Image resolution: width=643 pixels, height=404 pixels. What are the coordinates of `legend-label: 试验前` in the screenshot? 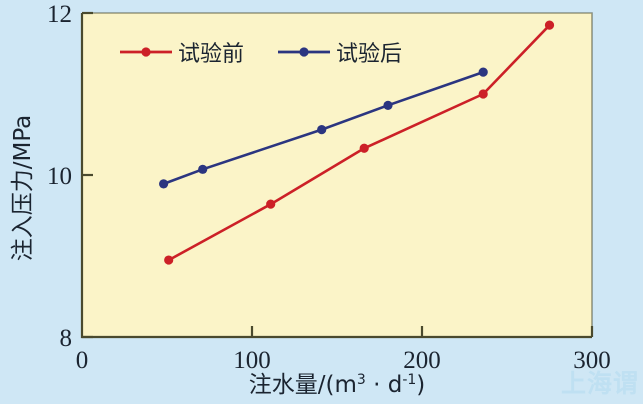 It's located at (211, 54).